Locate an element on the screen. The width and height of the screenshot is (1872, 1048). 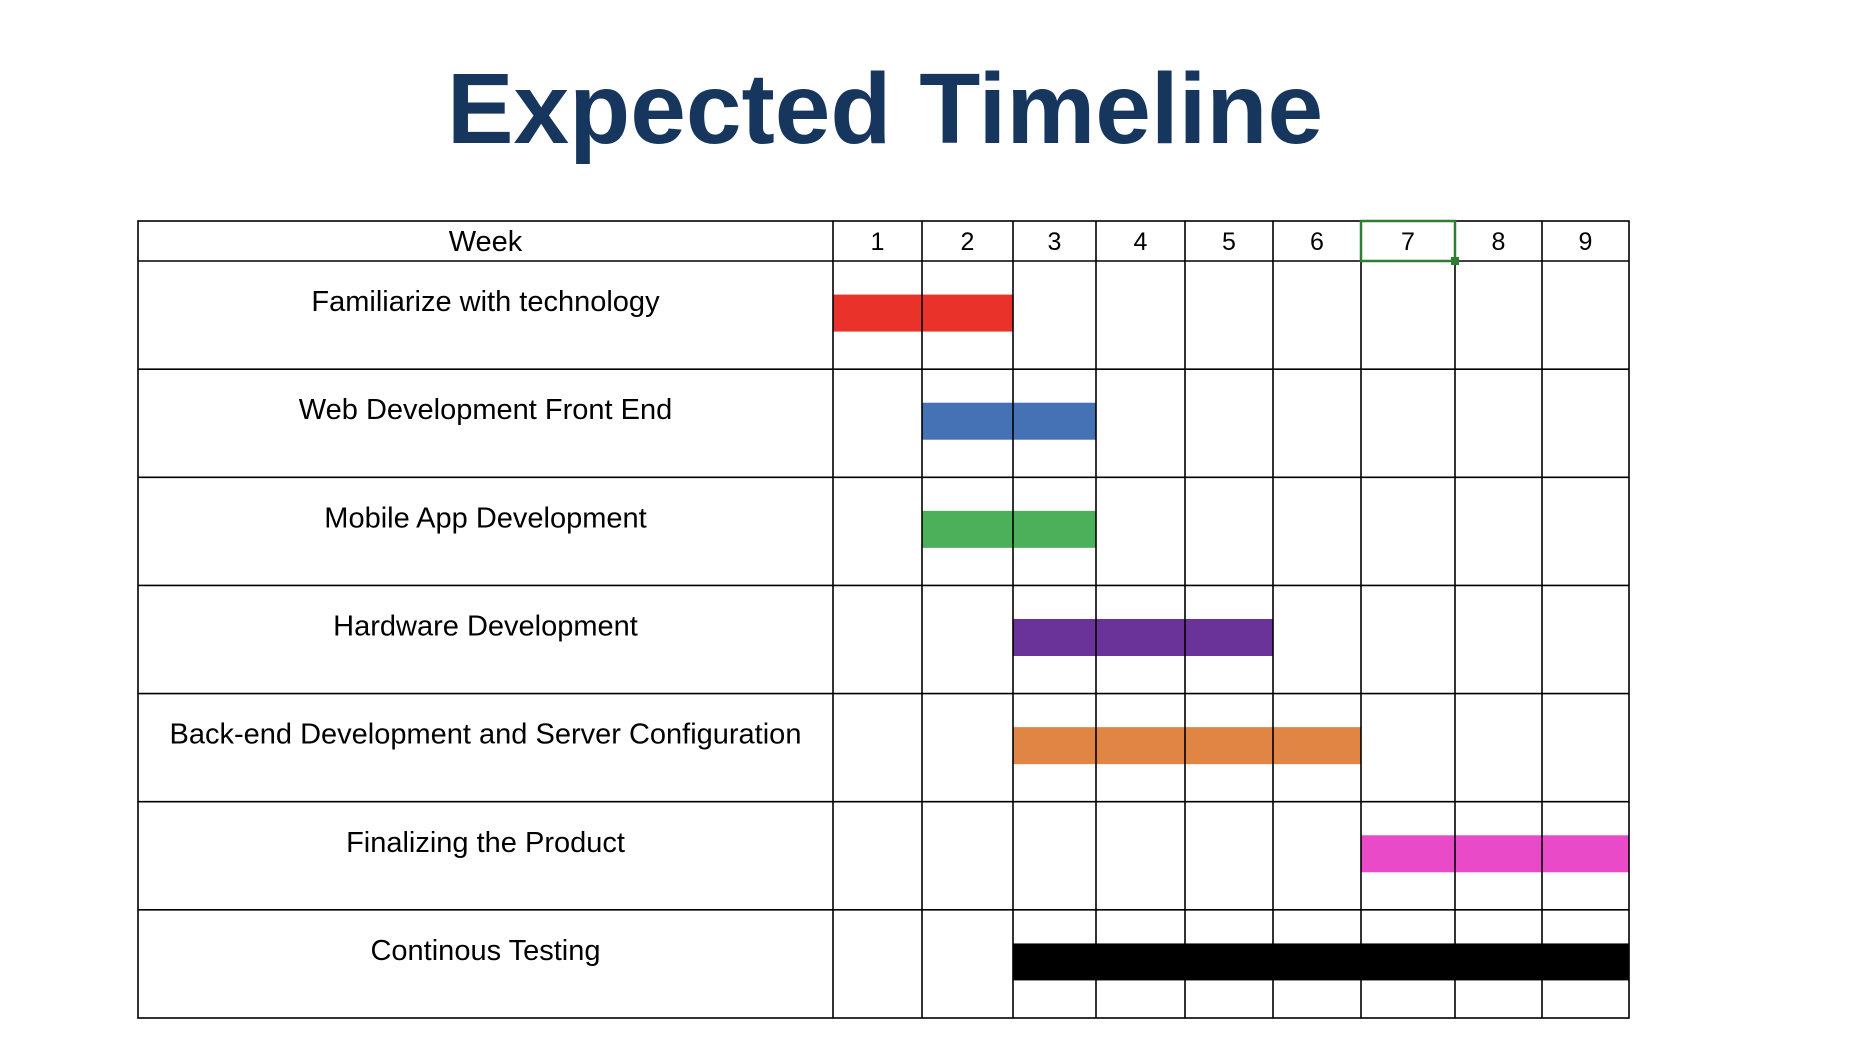
task-label: Web Development Front End is located at coordinates (485, 410).